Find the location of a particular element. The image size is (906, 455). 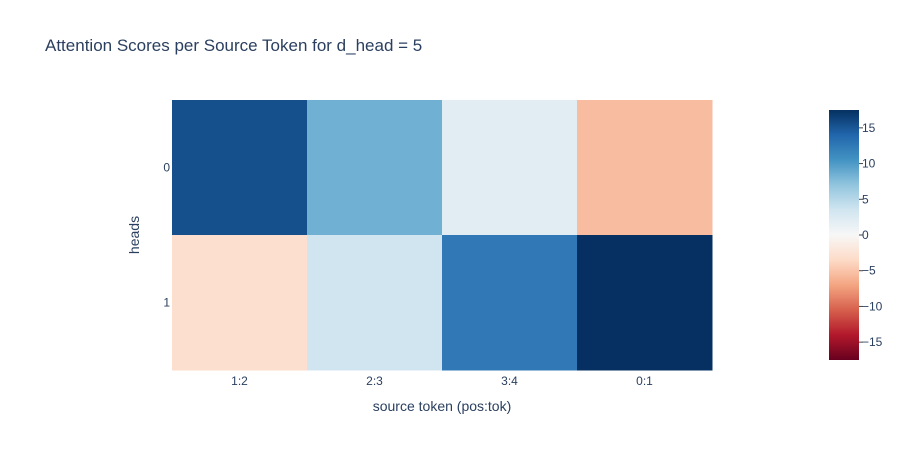

y-tick-label: 0 is located at coordinates (166, 168).